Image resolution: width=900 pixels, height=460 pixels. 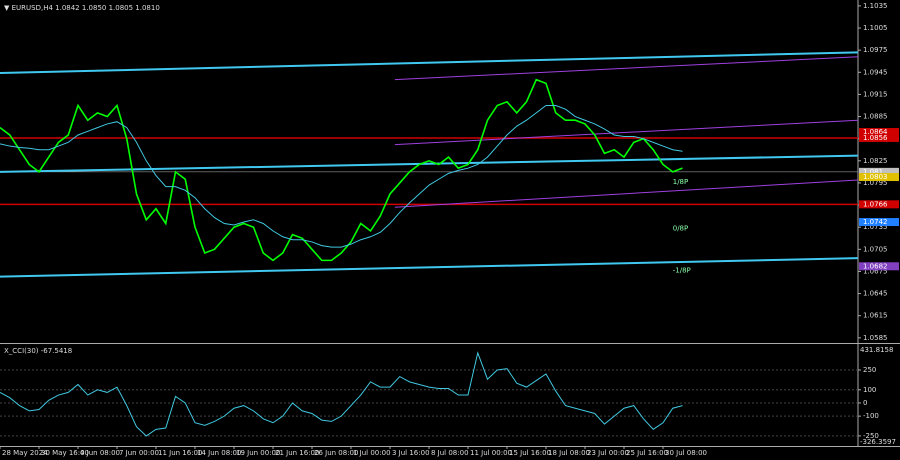 What do you see at coordinates (875, 183) in the screenshot?
I see `y-tick-label: 1.0795` at bounding box center [875, 183].